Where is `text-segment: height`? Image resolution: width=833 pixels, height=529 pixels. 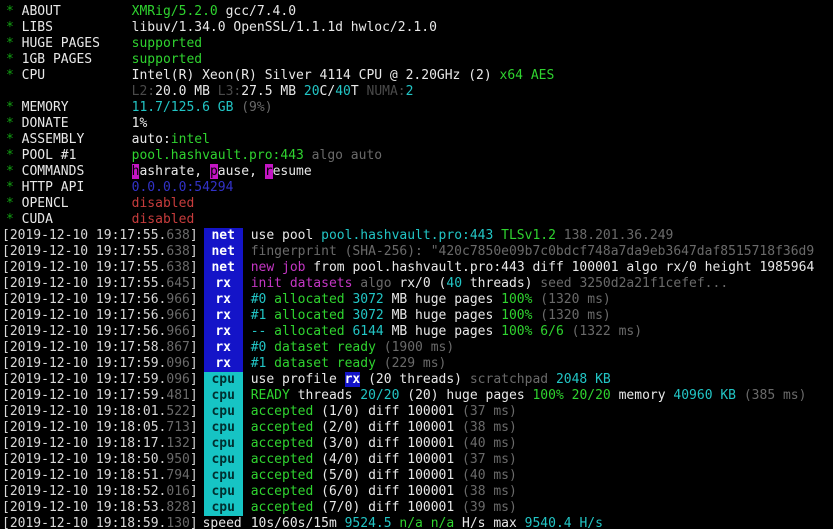 text-segment: height is located at coordinates (728, 267).